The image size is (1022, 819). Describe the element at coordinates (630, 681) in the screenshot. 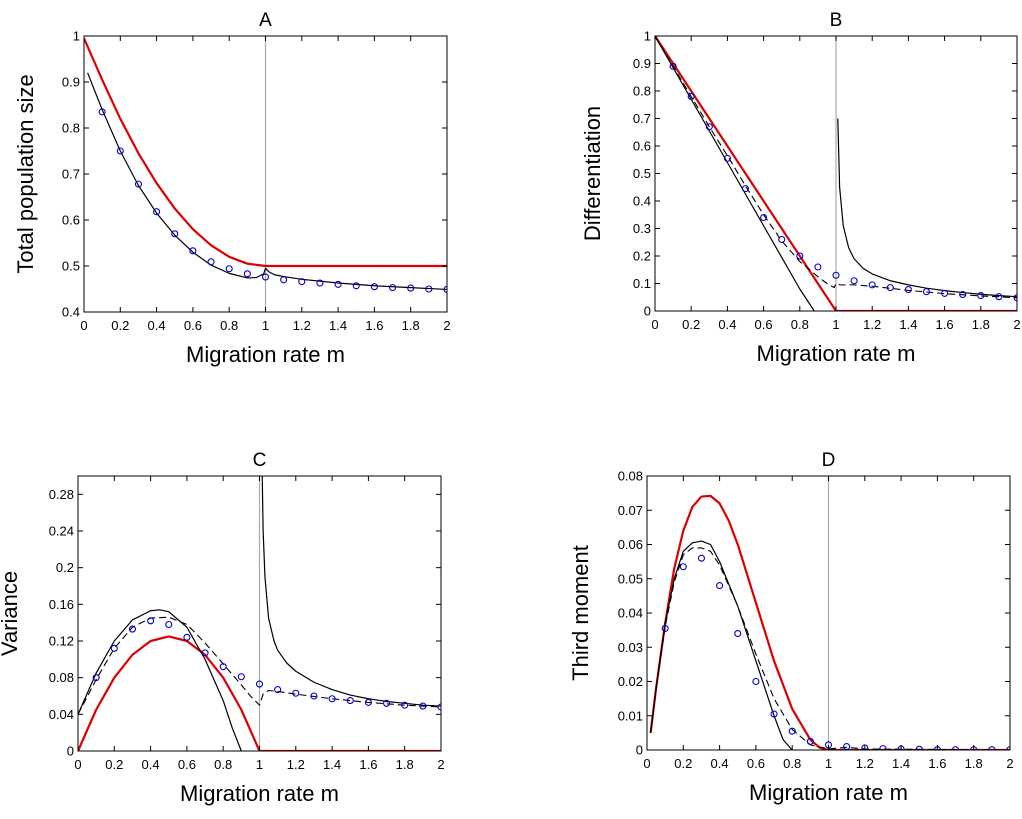

I see `y-tick-label: 0.02` at that location.